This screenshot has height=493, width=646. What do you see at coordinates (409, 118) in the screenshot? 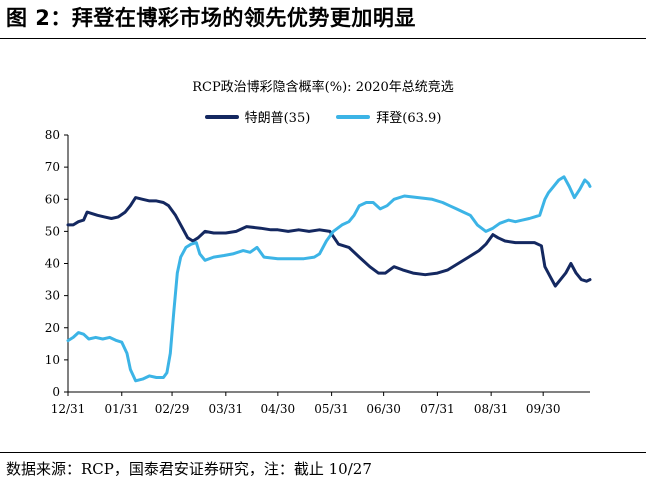
I see `legend-label-biden: 拜登(63.9)` at bounding box center [409, 118].